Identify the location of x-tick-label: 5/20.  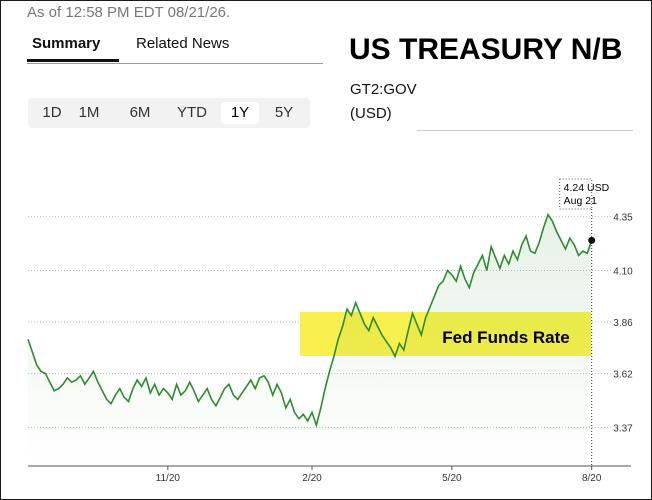
(452, 478).